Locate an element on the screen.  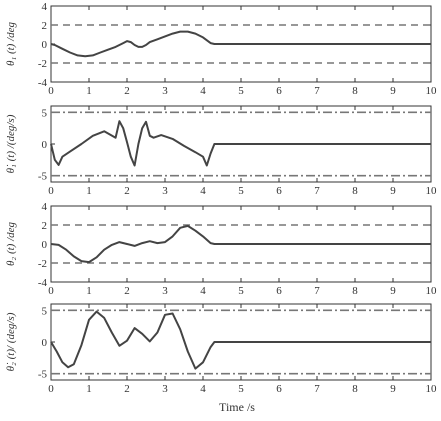
x-axis-label: Time /s is located at coordinates (237, 407).